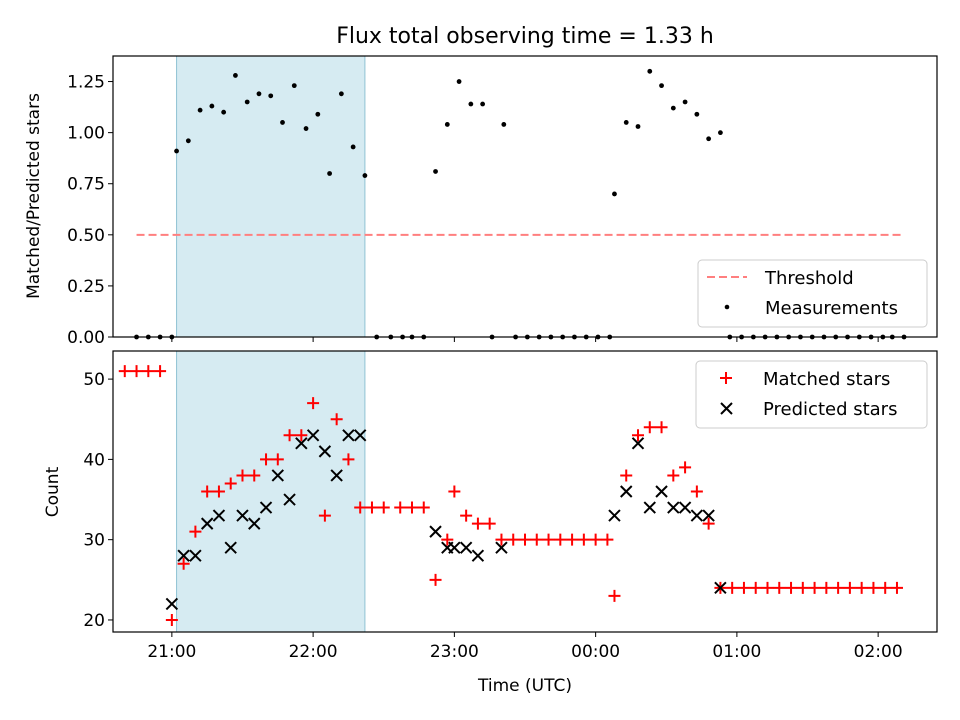 The width and height of the screenshot is (960, 720). I want to click on top-y-tick-label: 0.25, so click(86, 287).